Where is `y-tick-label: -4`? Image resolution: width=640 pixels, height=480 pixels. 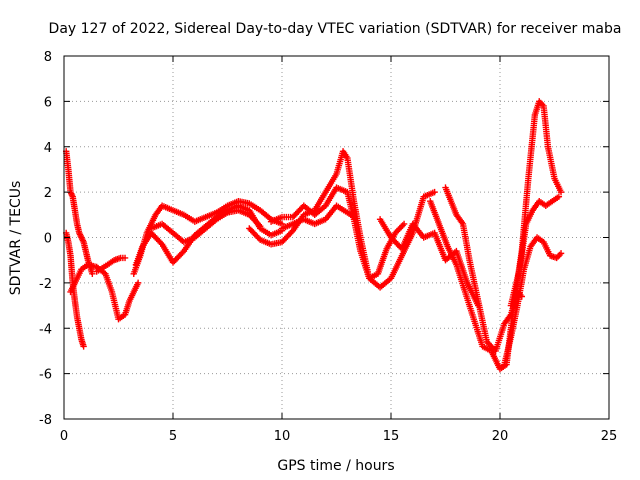
y-tick-label: -4 is located at coordinates (45, 329).